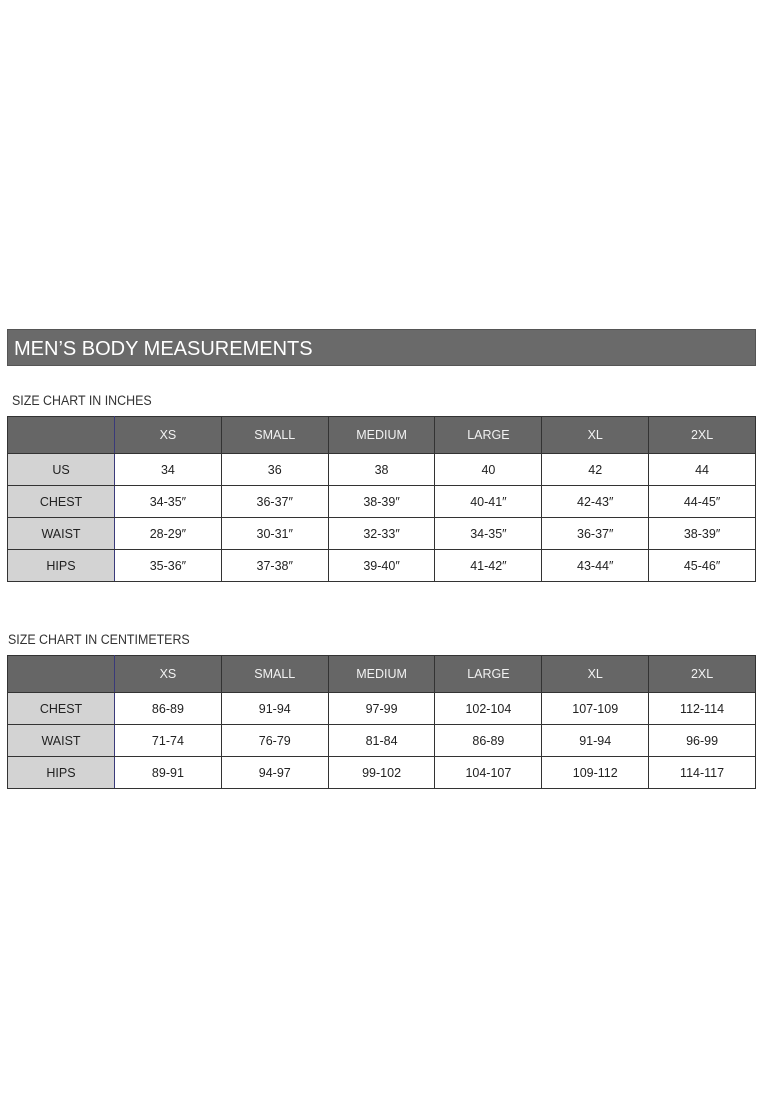  I want to click on table-cell: 39-40″, so click(381, 565).